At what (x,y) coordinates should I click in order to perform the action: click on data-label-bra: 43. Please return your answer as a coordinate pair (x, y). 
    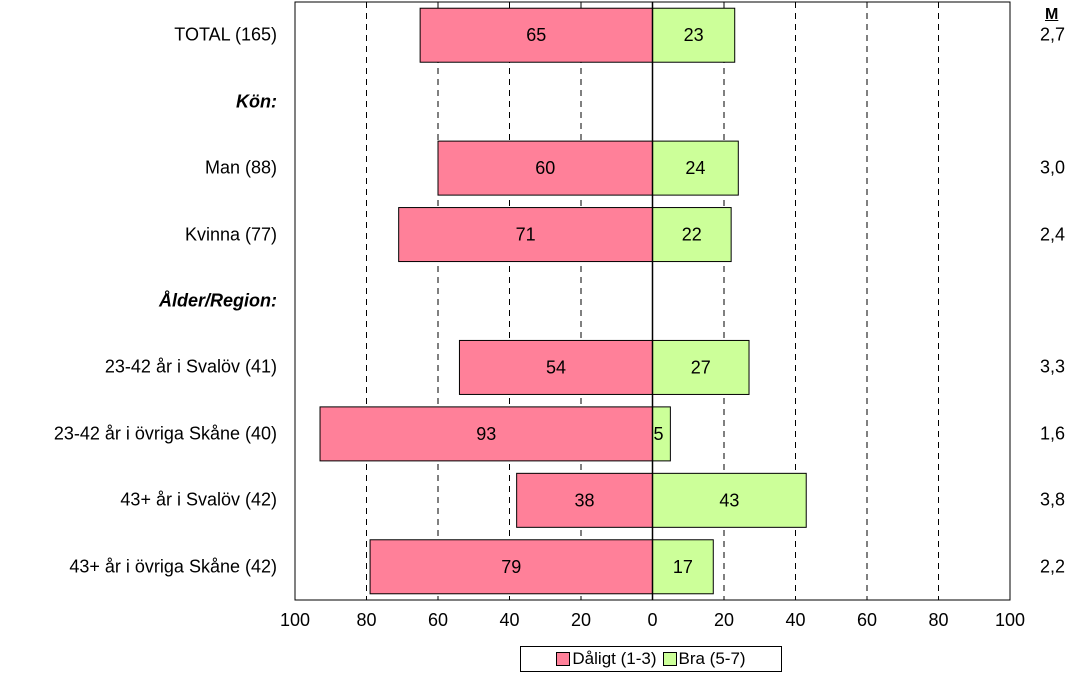
    Looking at the image, I should click on (729, 500).